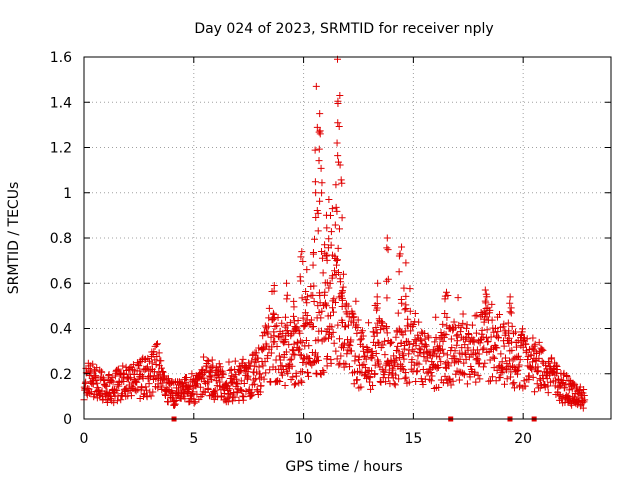 This screenshot has width=640, height=480. Describe the element at coordinates (61, 375) in the screenshot. I see `y-tick-label: 0.2` at that location.